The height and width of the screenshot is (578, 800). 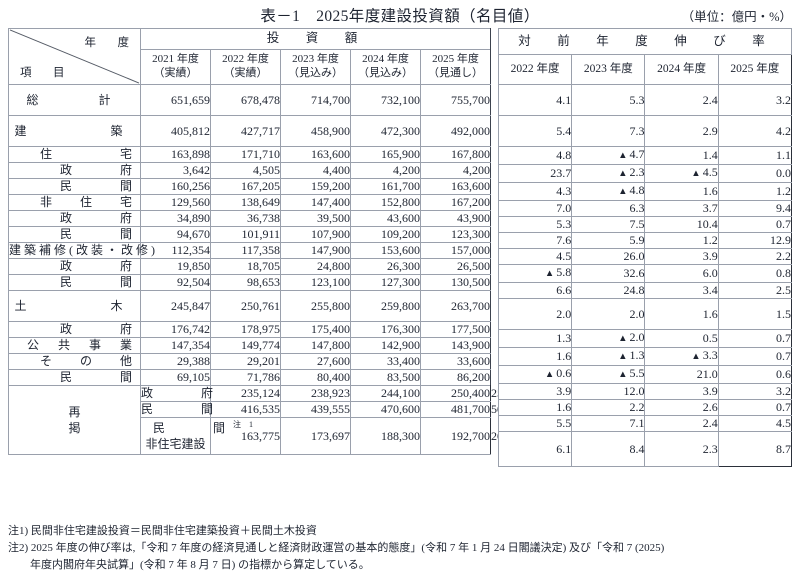 I want to click on growth-cell: 3.2, so click(x=755, y=100).